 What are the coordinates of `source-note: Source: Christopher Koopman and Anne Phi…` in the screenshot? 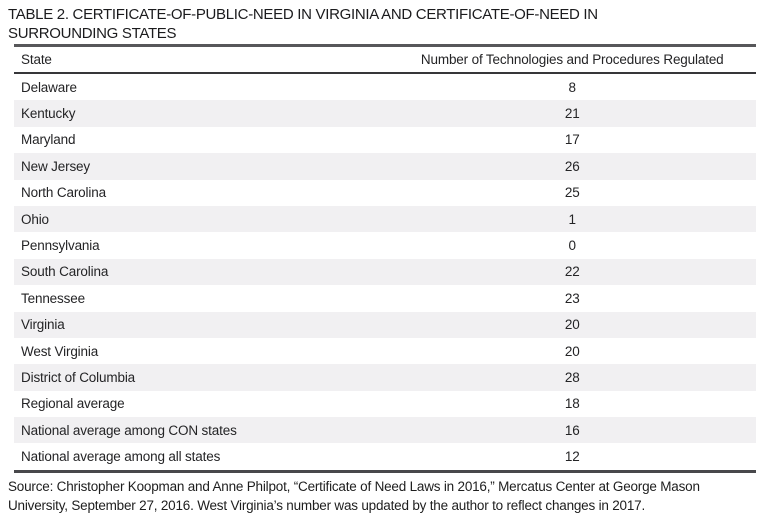 It's located at (354, 496).